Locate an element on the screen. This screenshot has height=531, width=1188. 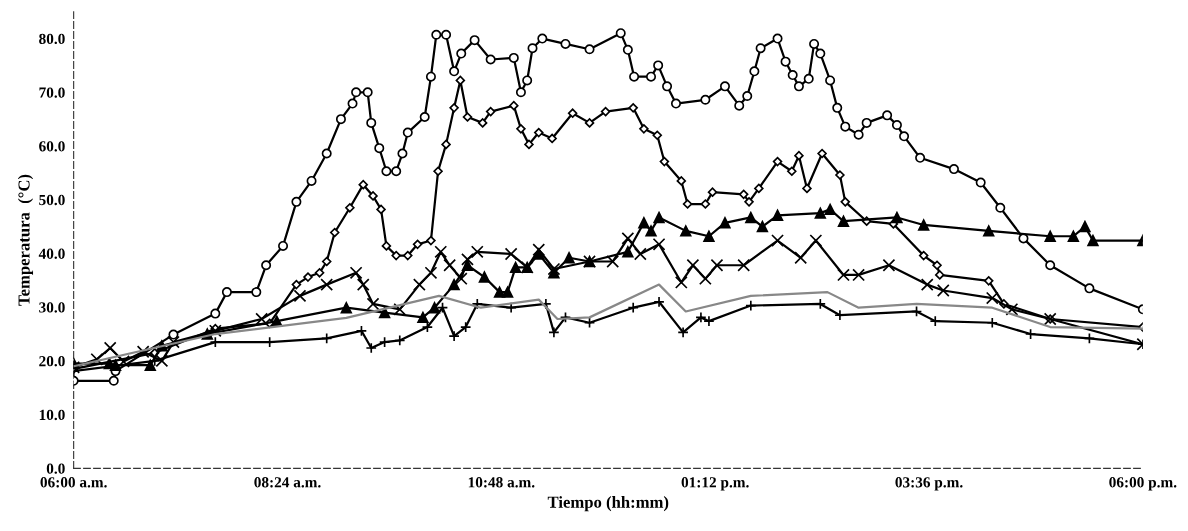
y-tick-label: 50.0 is located at coordinates (52, 200).